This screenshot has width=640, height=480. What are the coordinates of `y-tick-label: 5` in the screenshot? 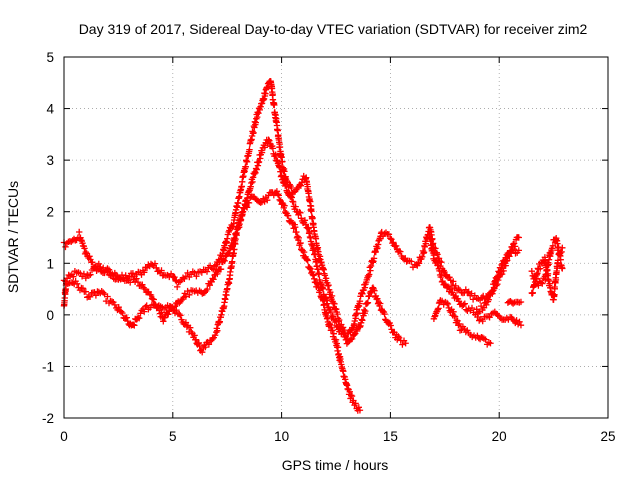 It's located at (50, 57).